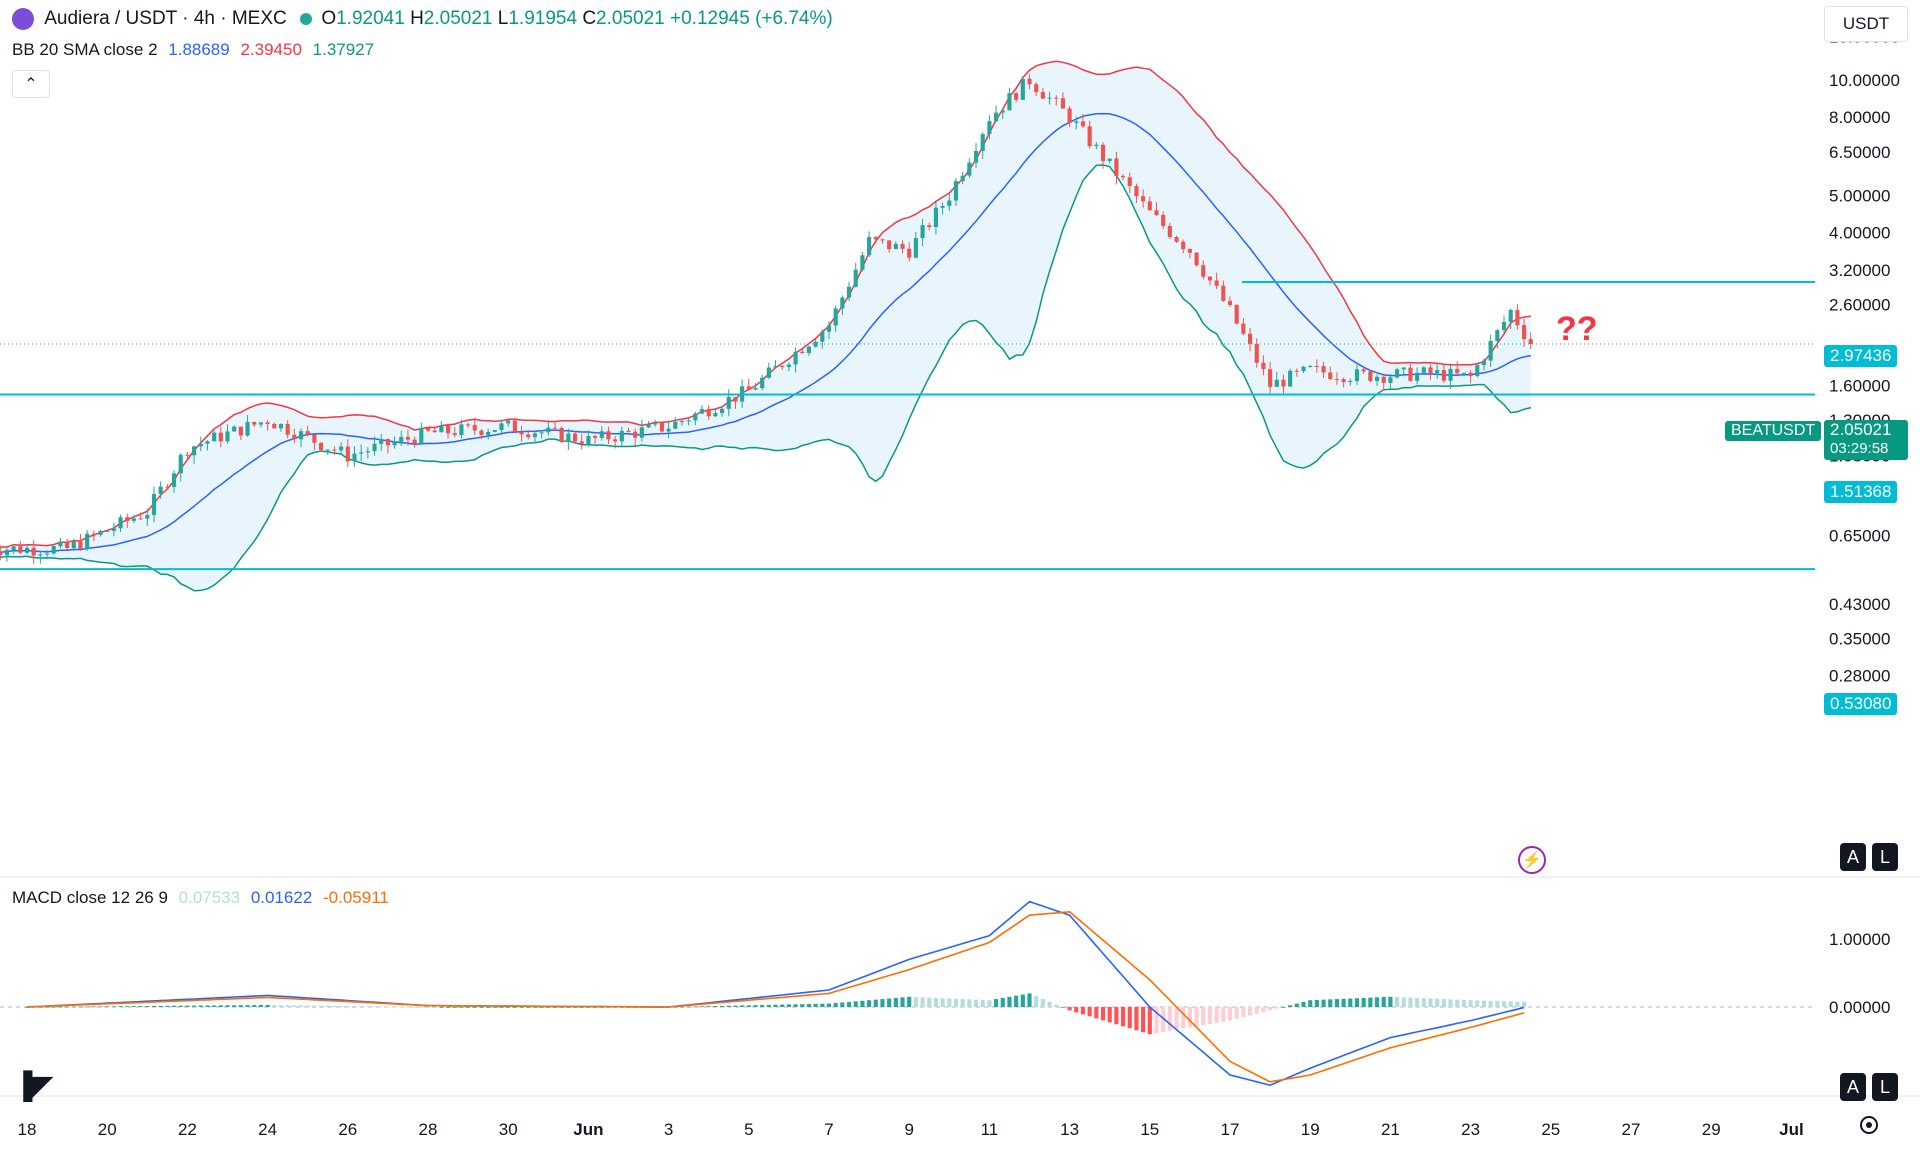 This screenshot has height=1151, width=1920. What do you see at coordinates (1885, 857) in the screenshot?
I see `log-scale-button: L` at bounding box center [1885, 857].